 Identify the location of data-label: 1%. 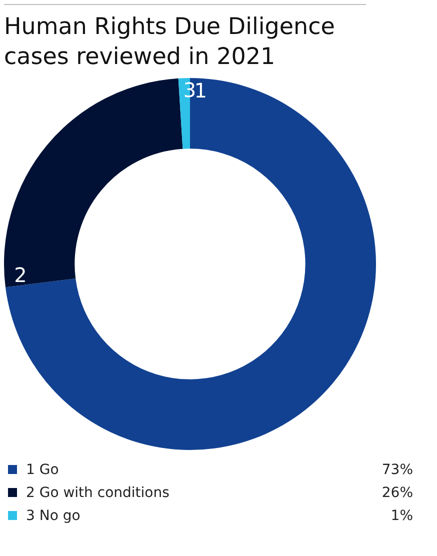
(401, 516).